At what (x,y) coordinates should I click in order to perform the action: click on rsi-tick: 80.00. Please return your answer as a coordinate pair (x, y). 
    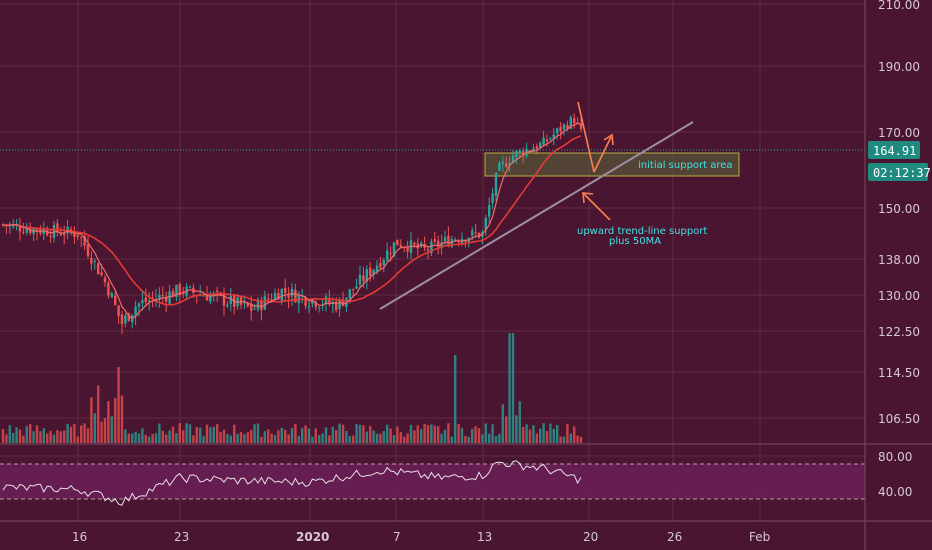
    Looking at the image, I should click on (895, 457).